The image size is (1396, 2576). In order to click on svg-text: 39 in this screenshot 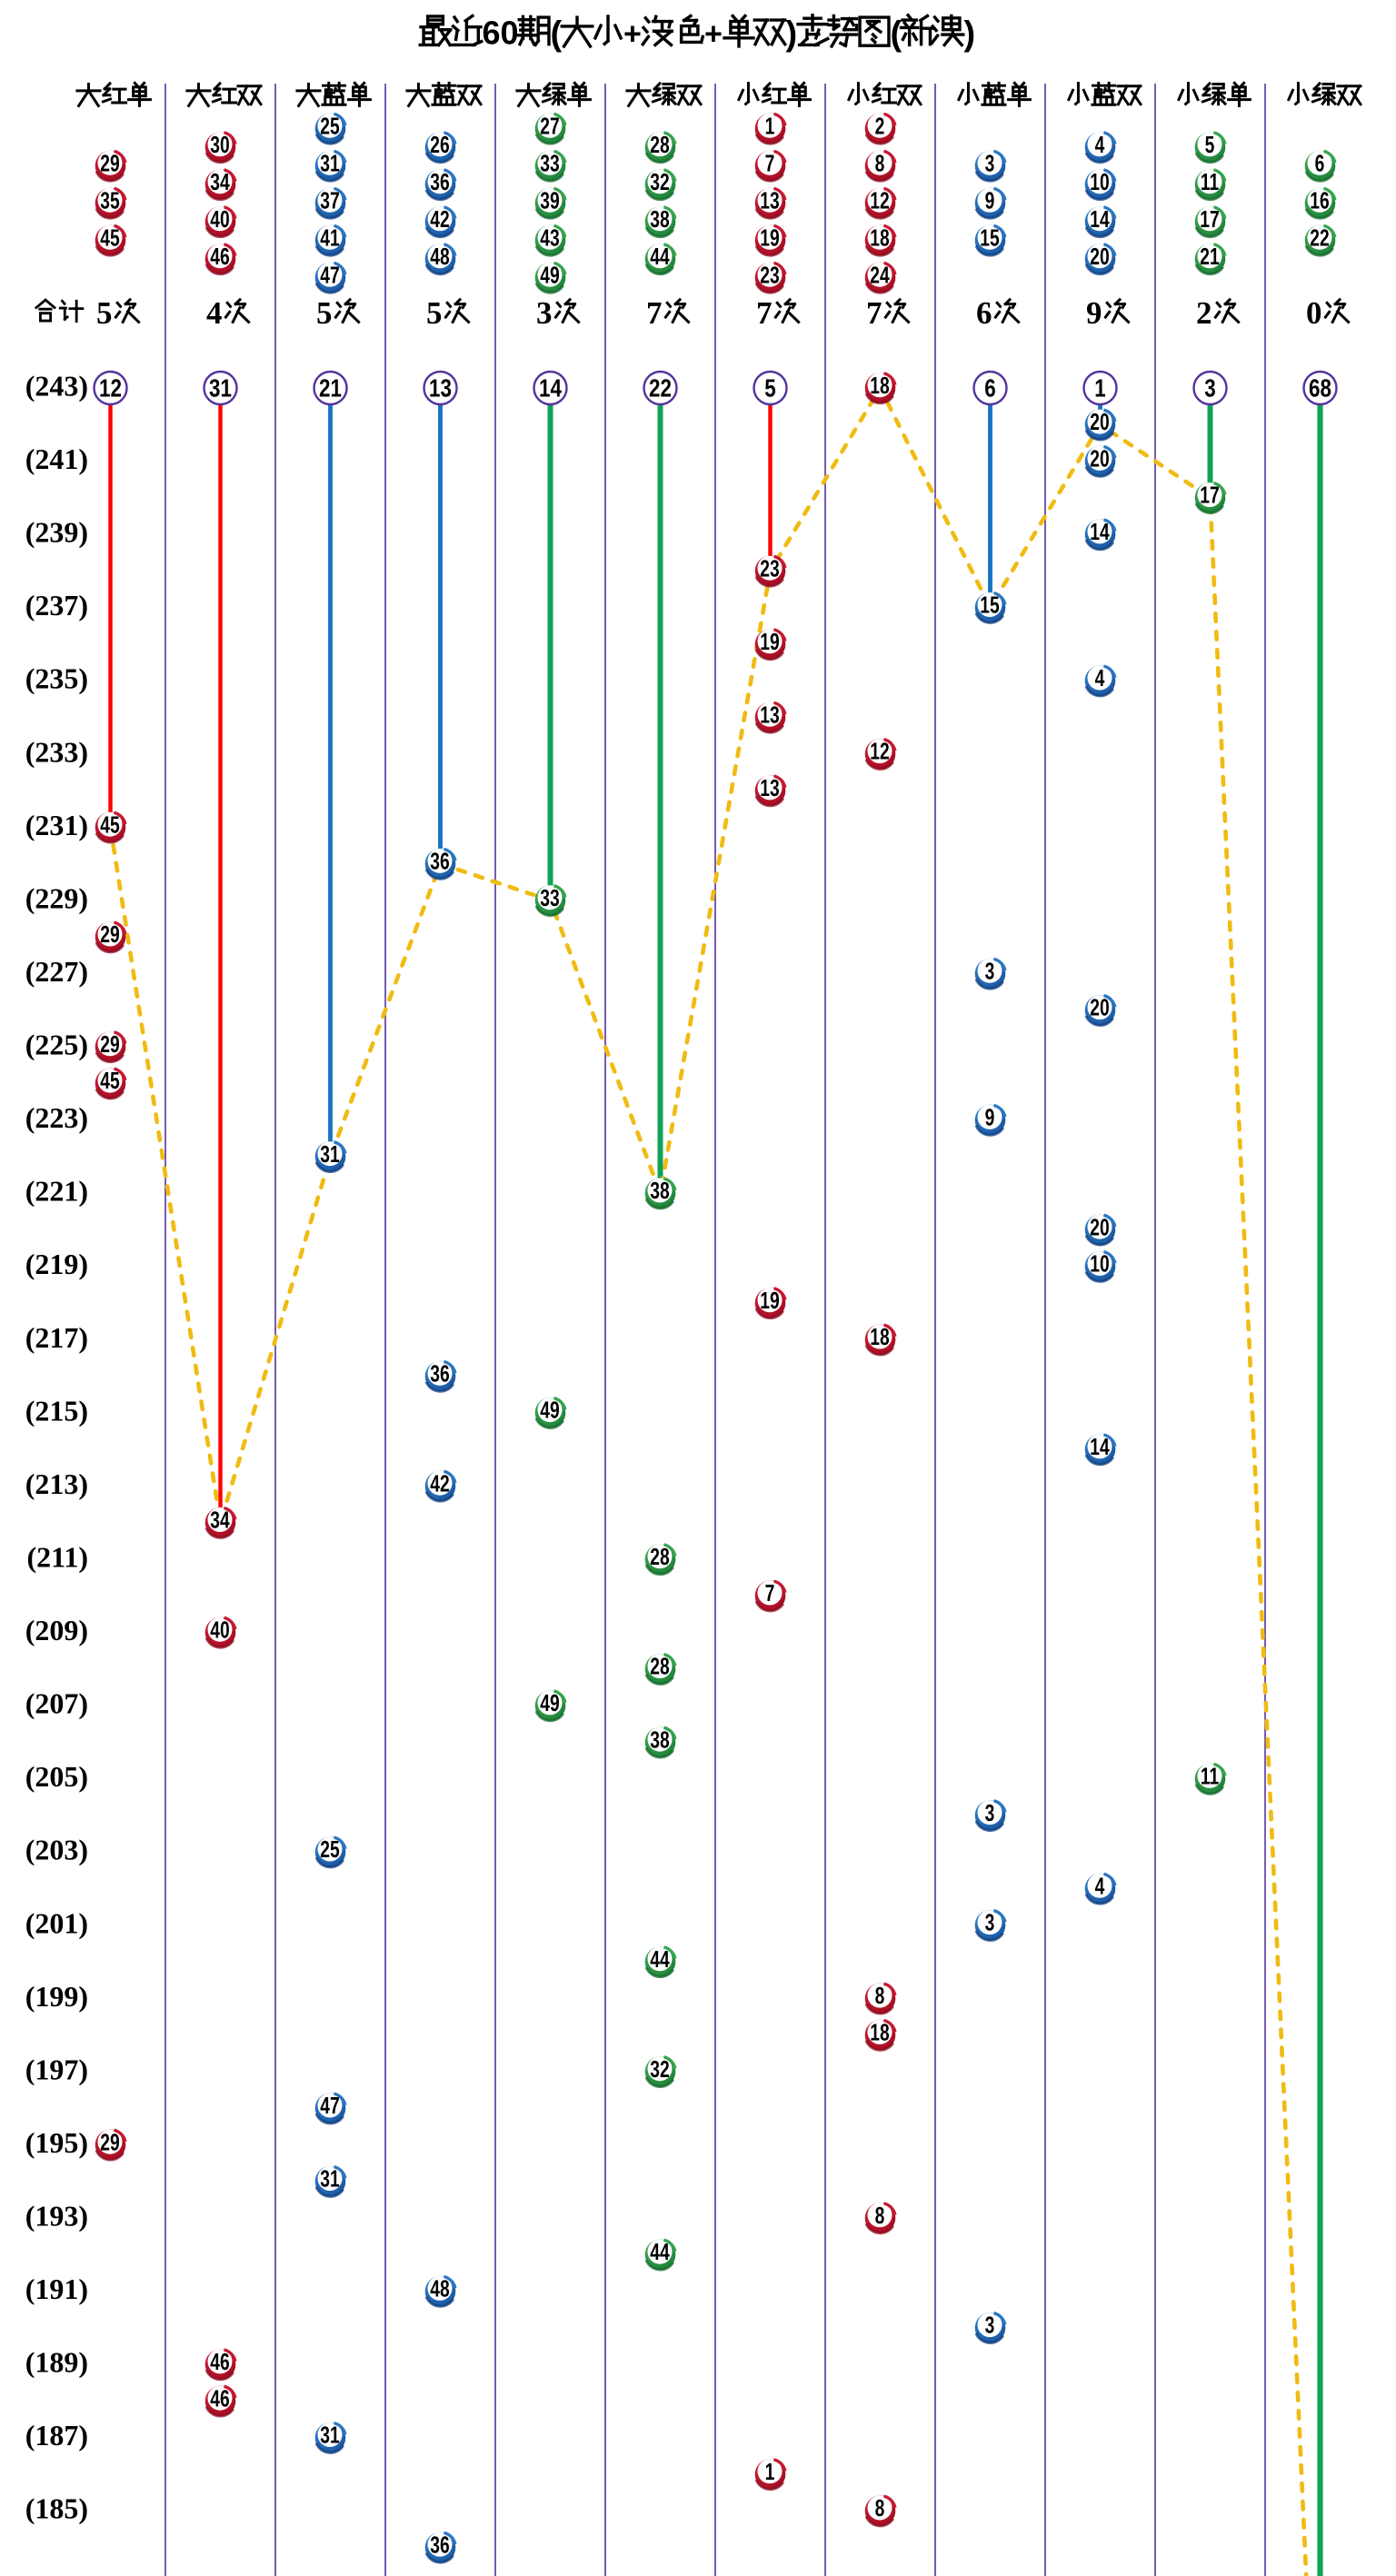, I will do `click(549, 201)`.